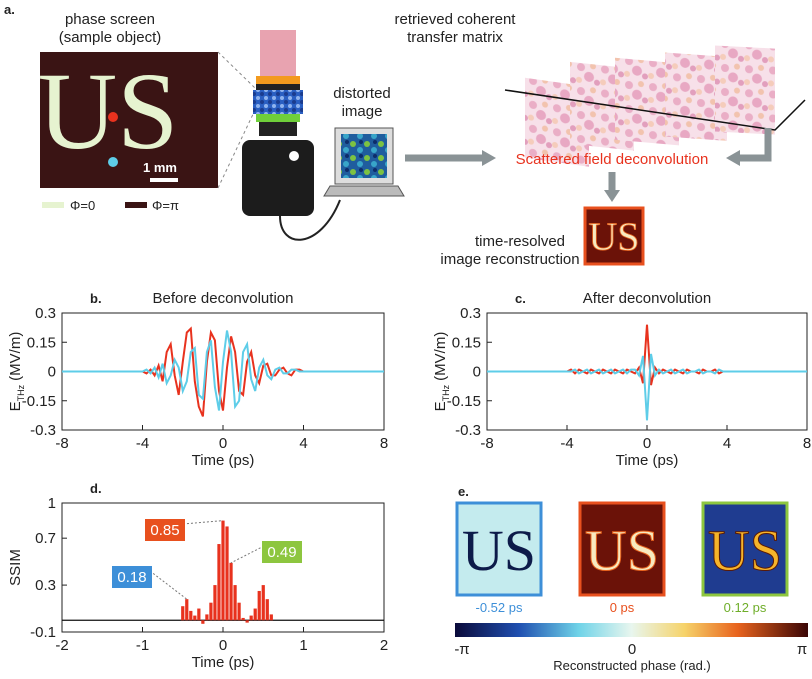 The width and height of the screenshot is (812, 679). I want to click on chart-title: After deconvolution, so click(647, 298).